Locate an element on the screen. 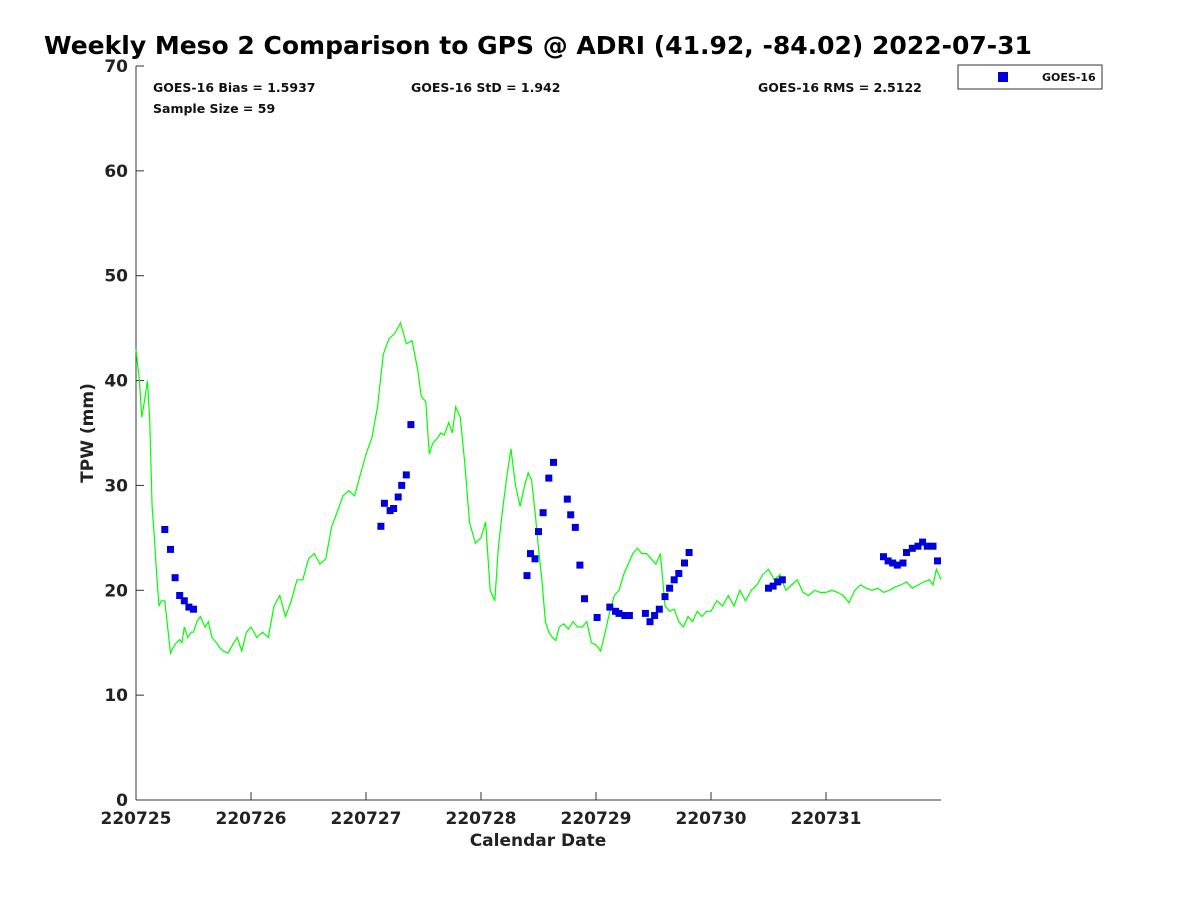 The width and height of the screenshot is (1200, 900). y-axis-ticks: 0 10 20 30 40 50 60 70 is located at coordinates (124, 434).